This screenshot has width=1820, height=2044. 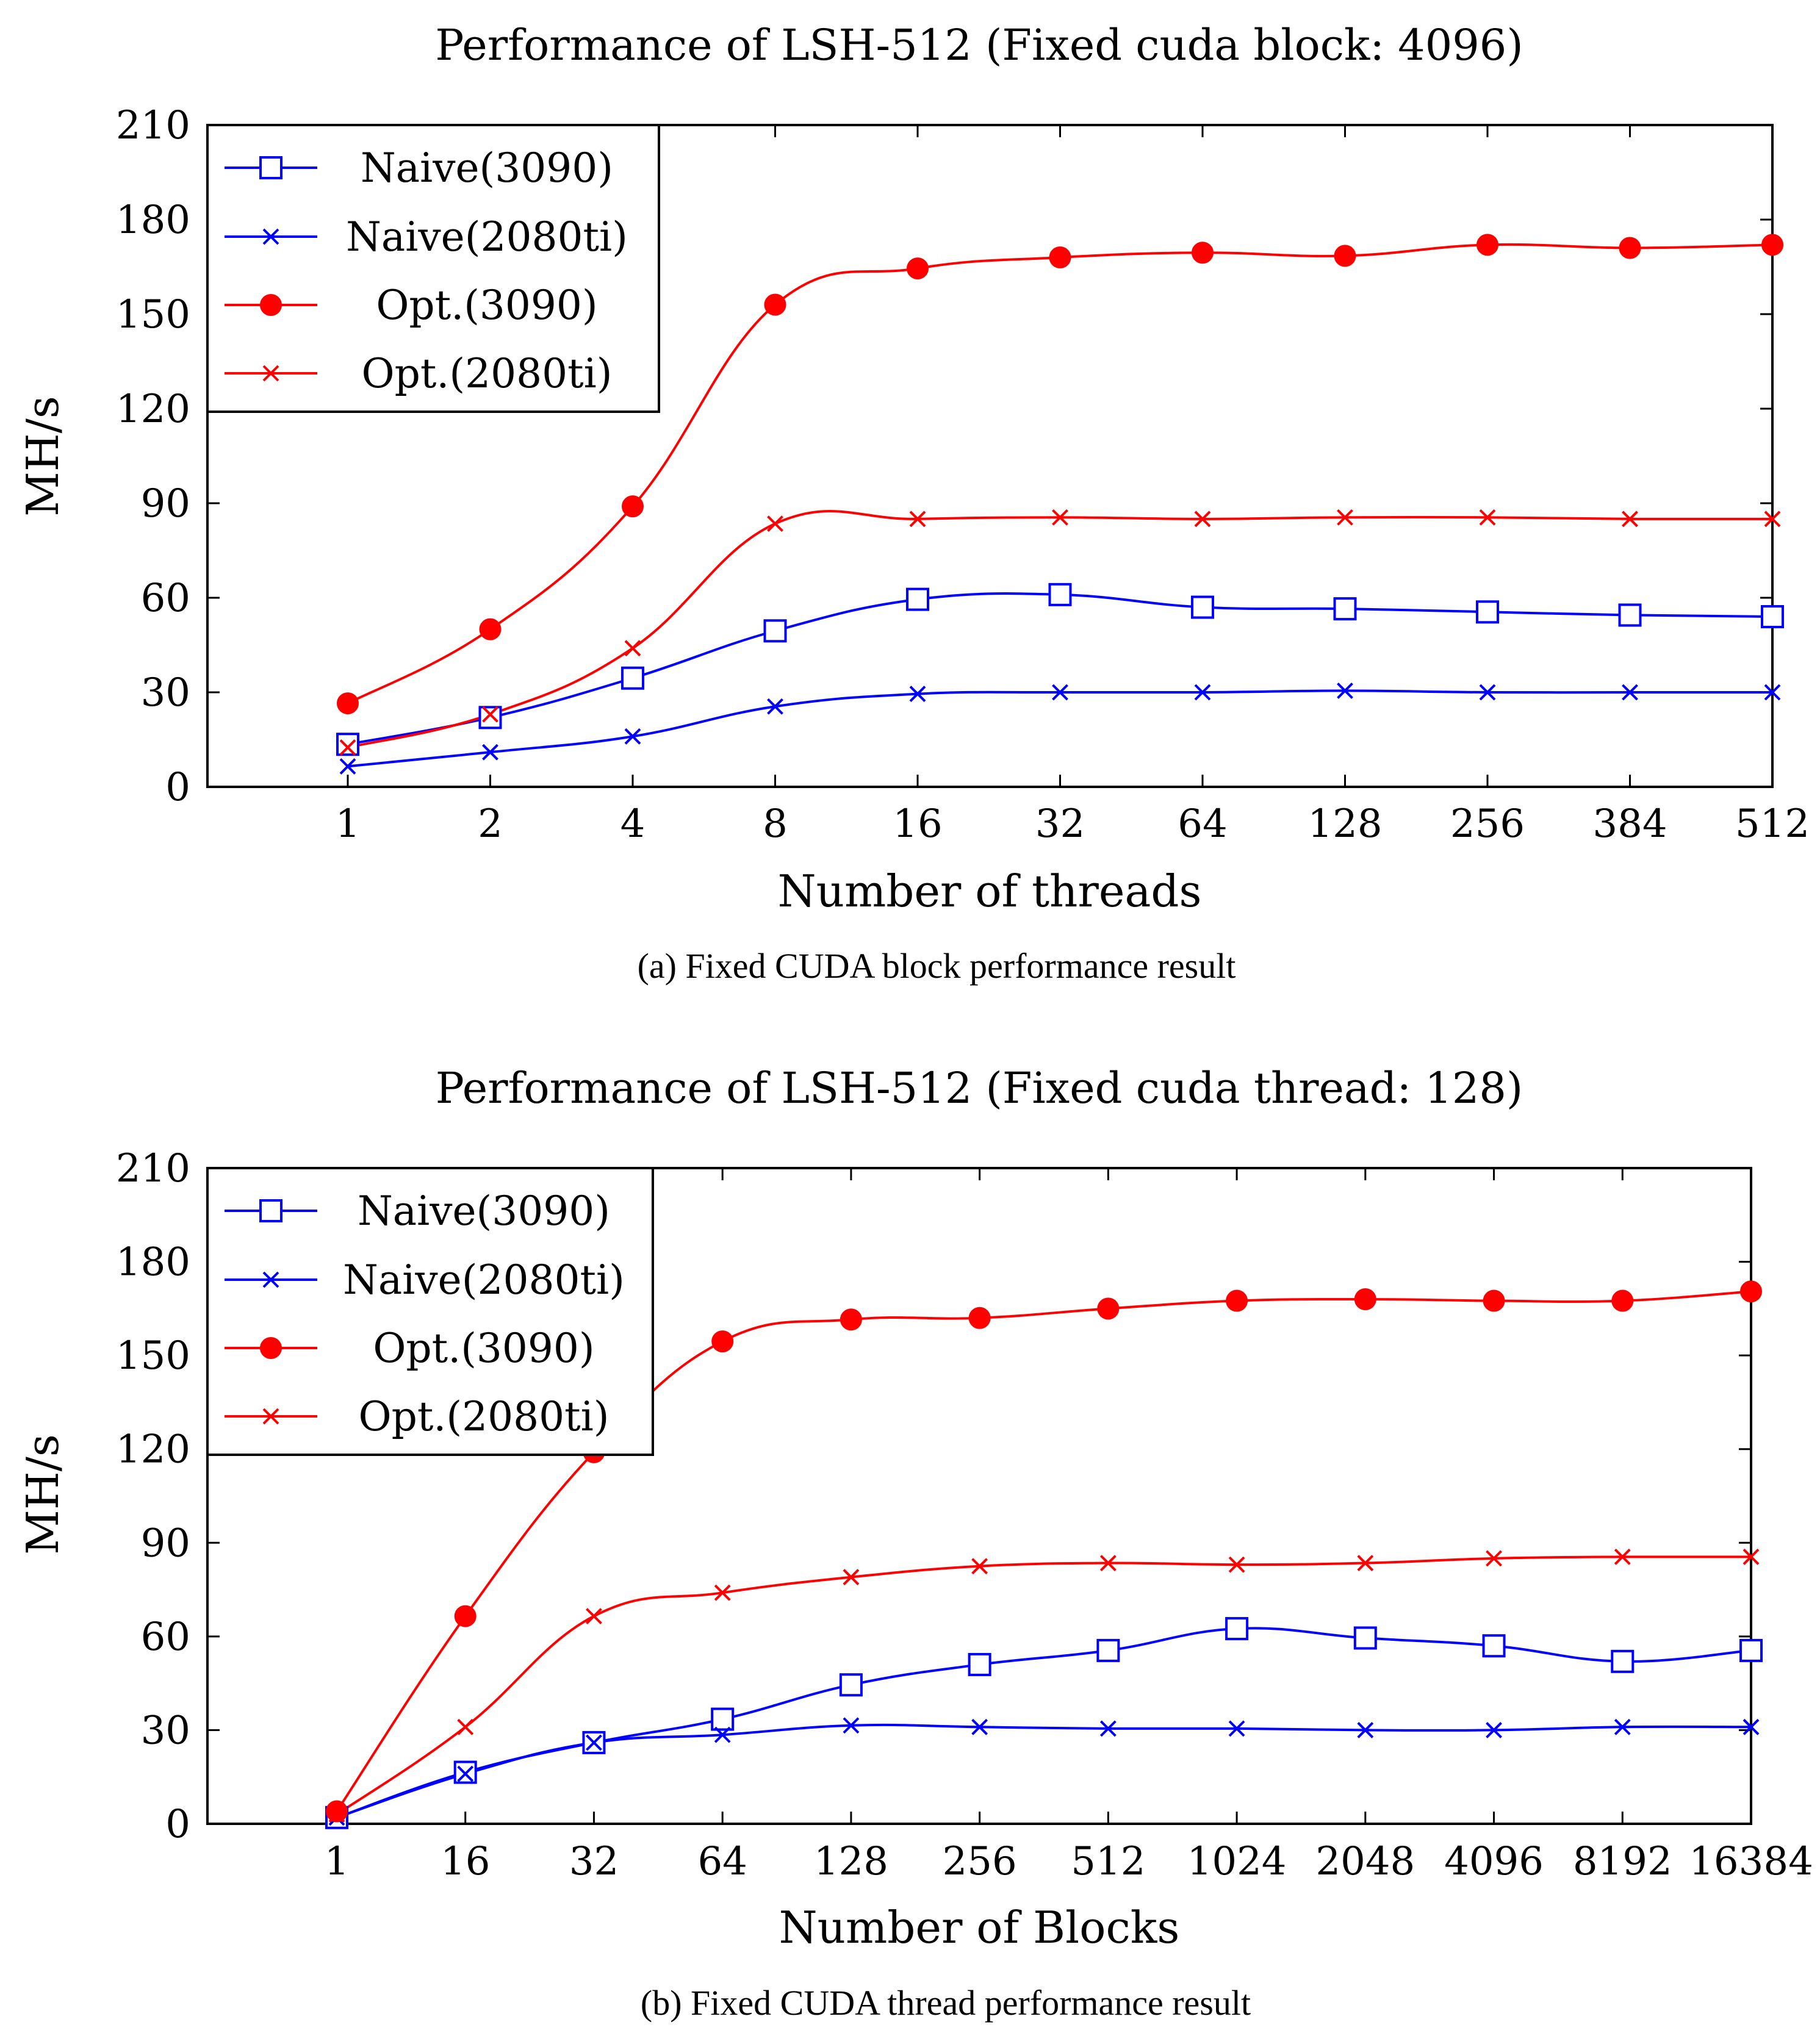 I want to click on y-tick-label: 90, so click(x=165, y=503).